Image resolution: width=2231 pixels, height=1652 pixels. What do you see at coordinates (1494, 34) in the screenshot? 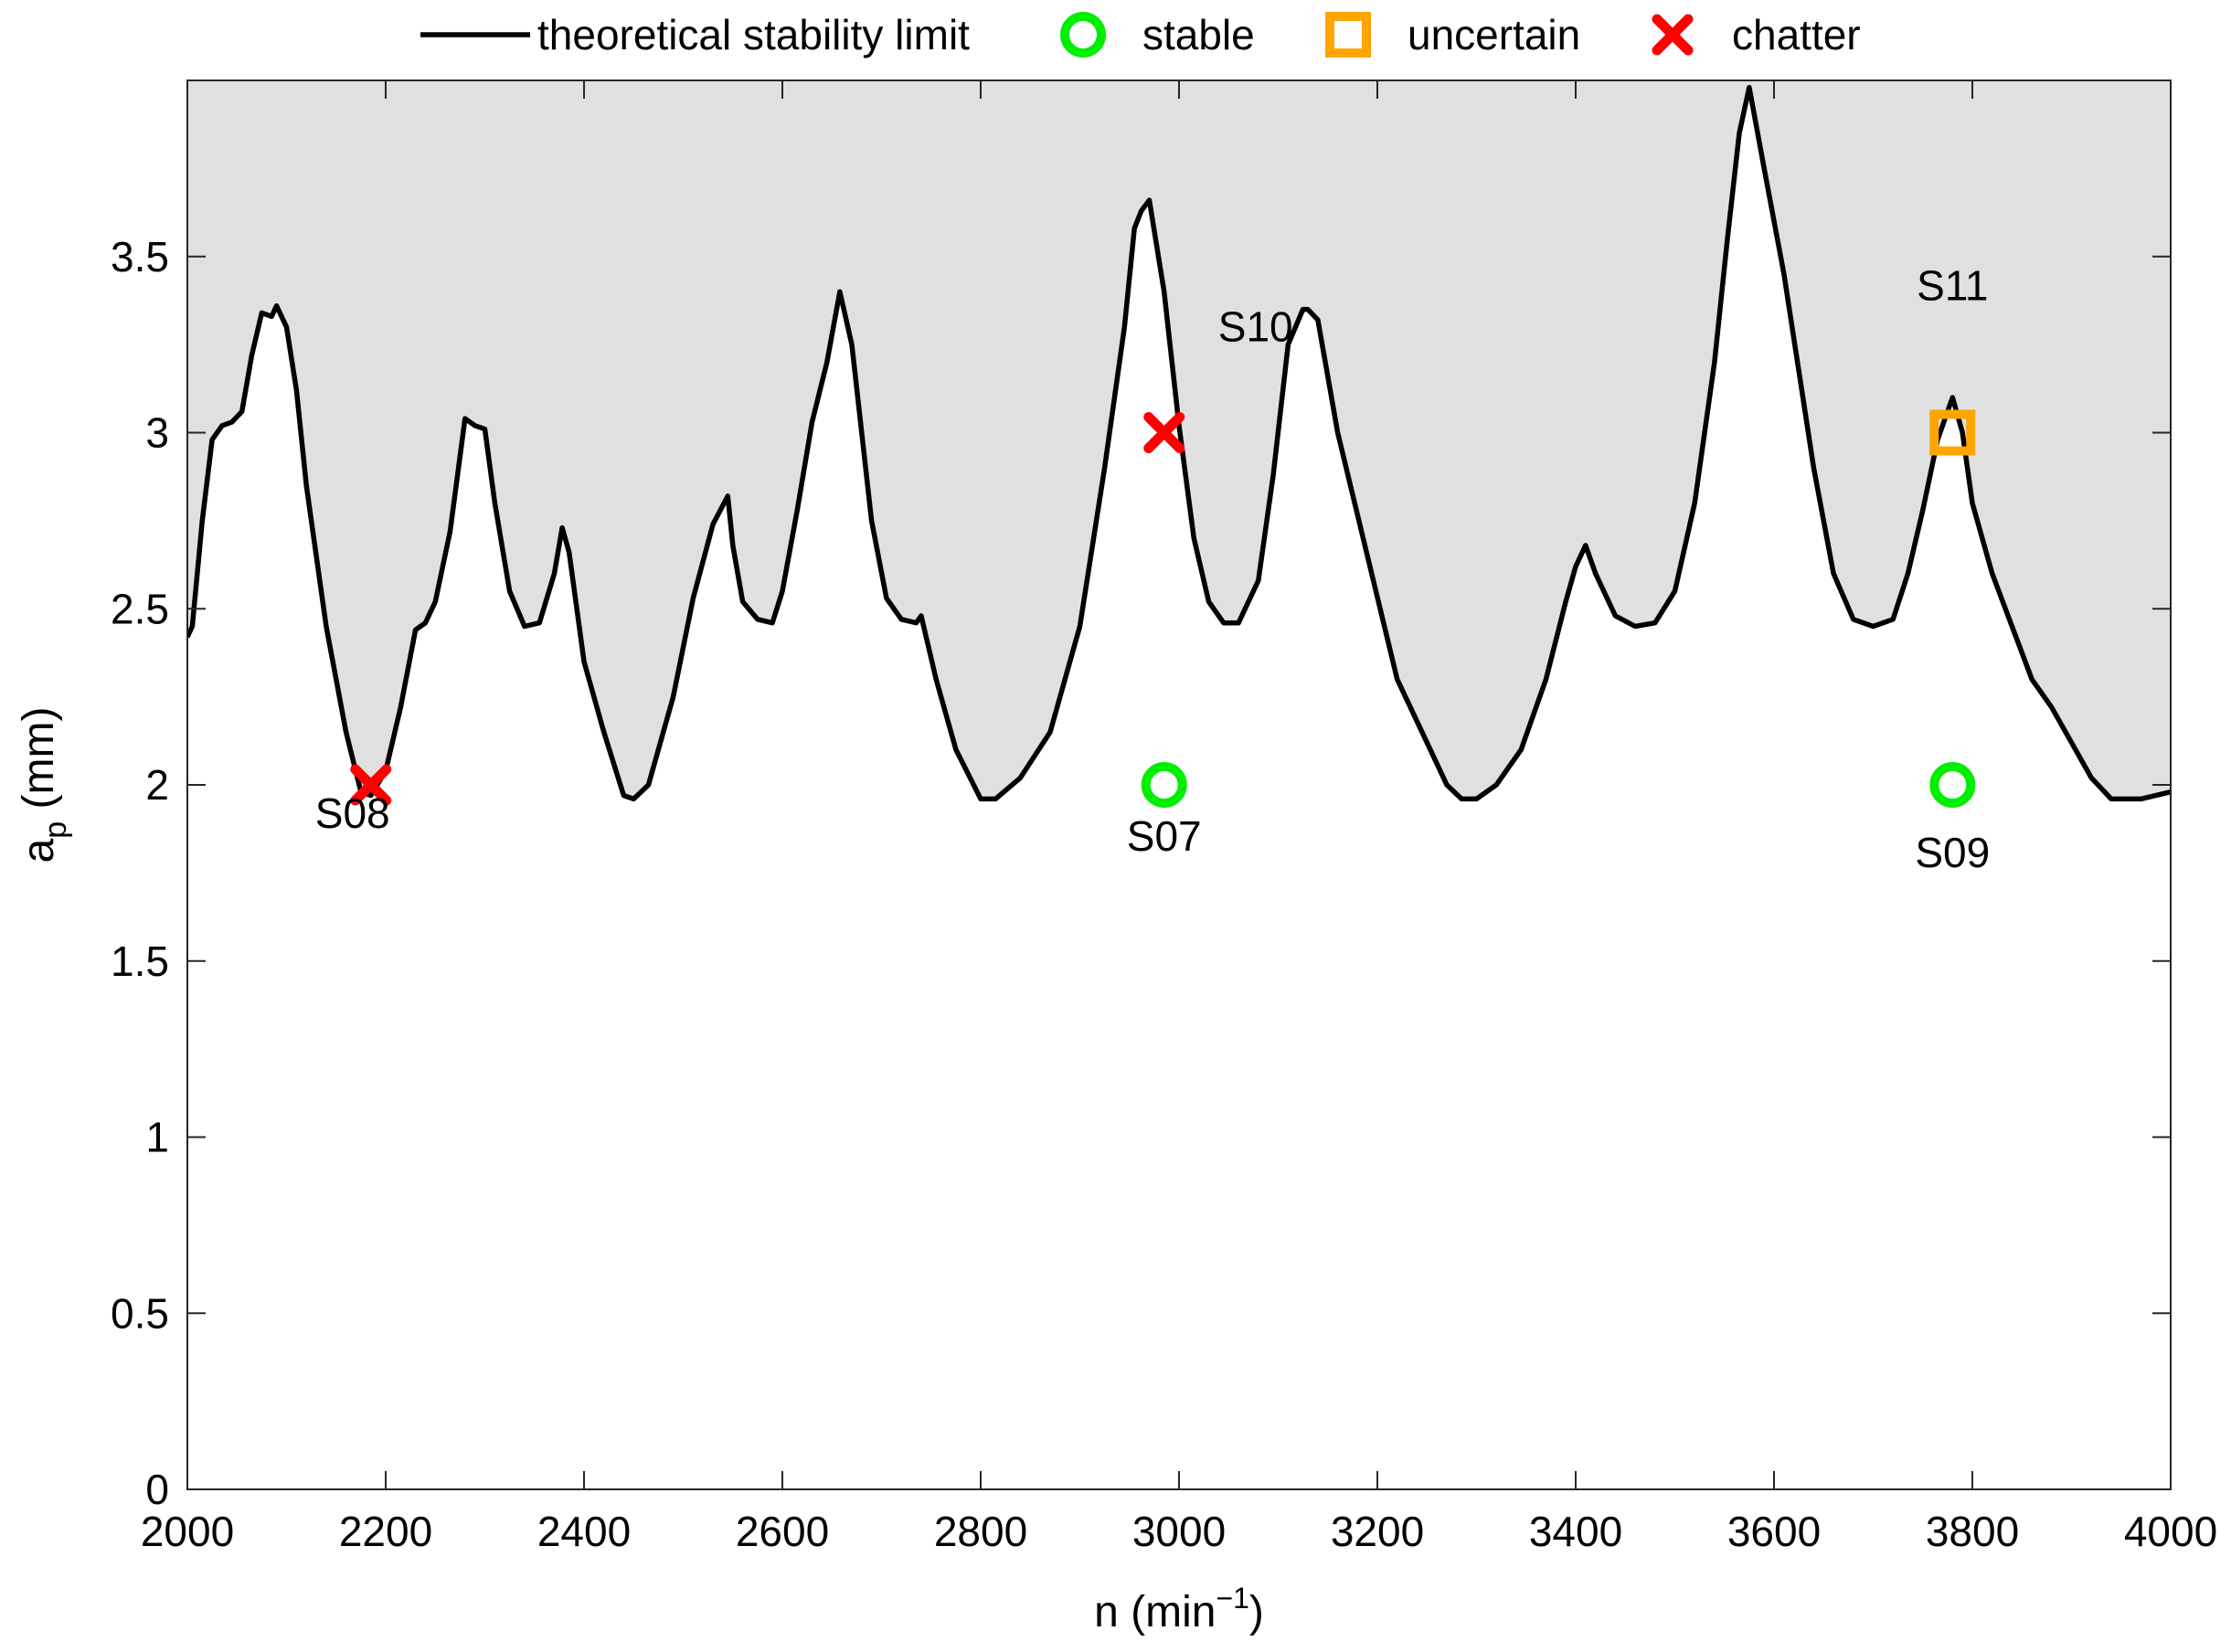
I see `legend-uncertain: uncertain` at bounding box center [1494, 34].